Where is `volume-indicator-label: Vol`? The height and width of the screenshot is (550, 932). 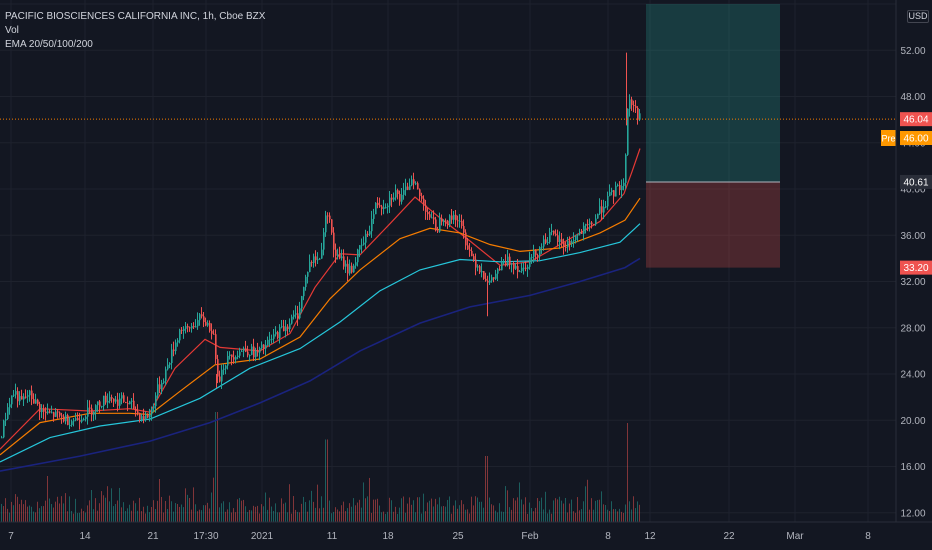 volume-indicator-label: Vol is located at coordinates (12, 30).